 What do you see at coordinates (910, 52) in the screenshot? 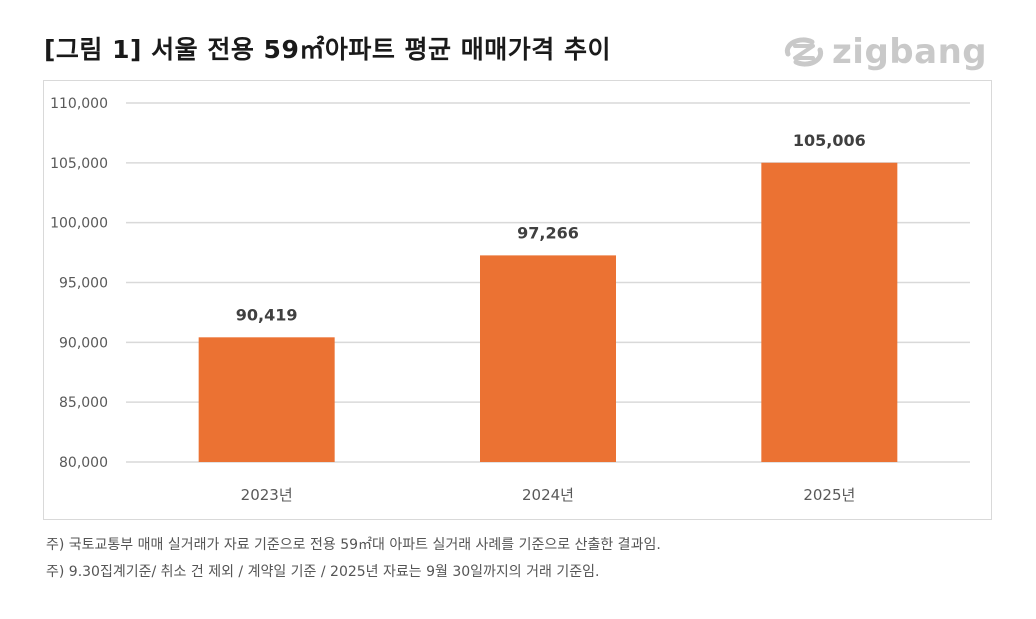
I see `logo-wordmark: zigbang` at bounding box center [910, 52].